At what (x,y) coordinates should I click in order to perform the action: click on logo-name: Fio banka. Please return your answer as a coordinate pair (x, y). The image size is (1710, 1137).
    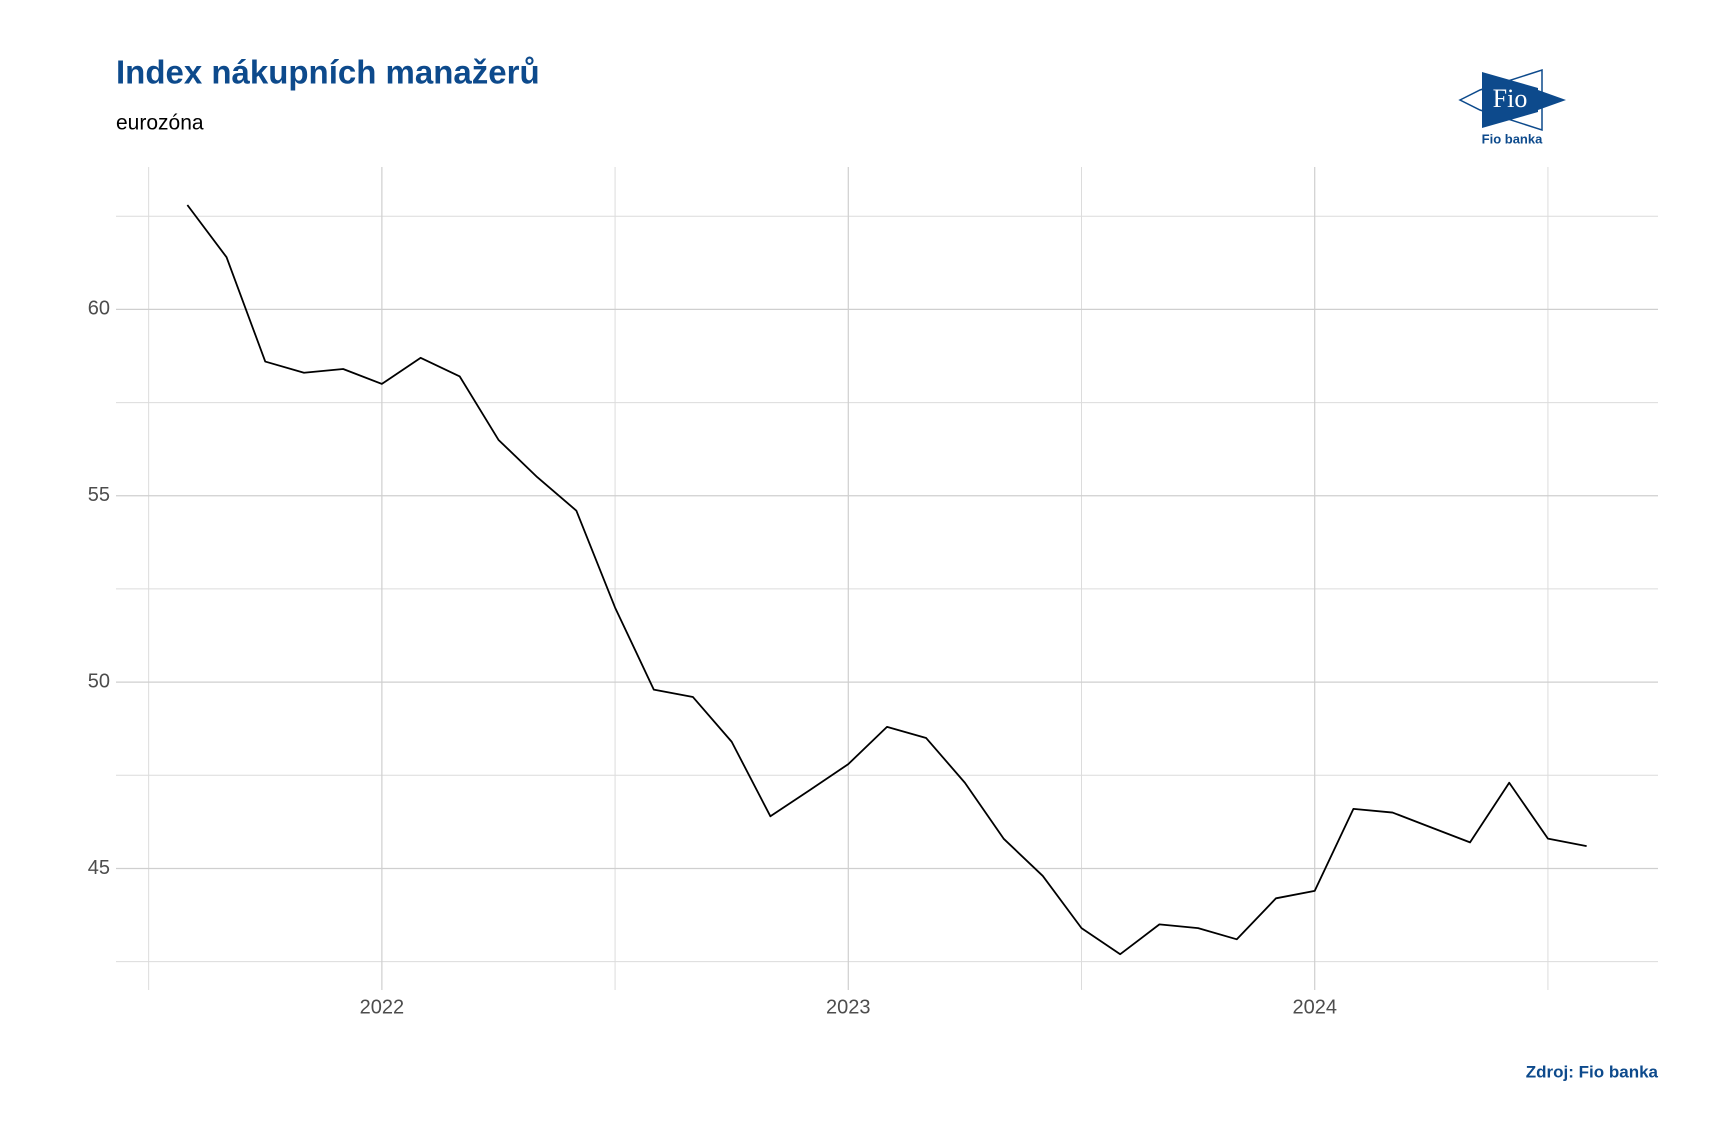
    Looking at the image, I should click on (1512, 138).